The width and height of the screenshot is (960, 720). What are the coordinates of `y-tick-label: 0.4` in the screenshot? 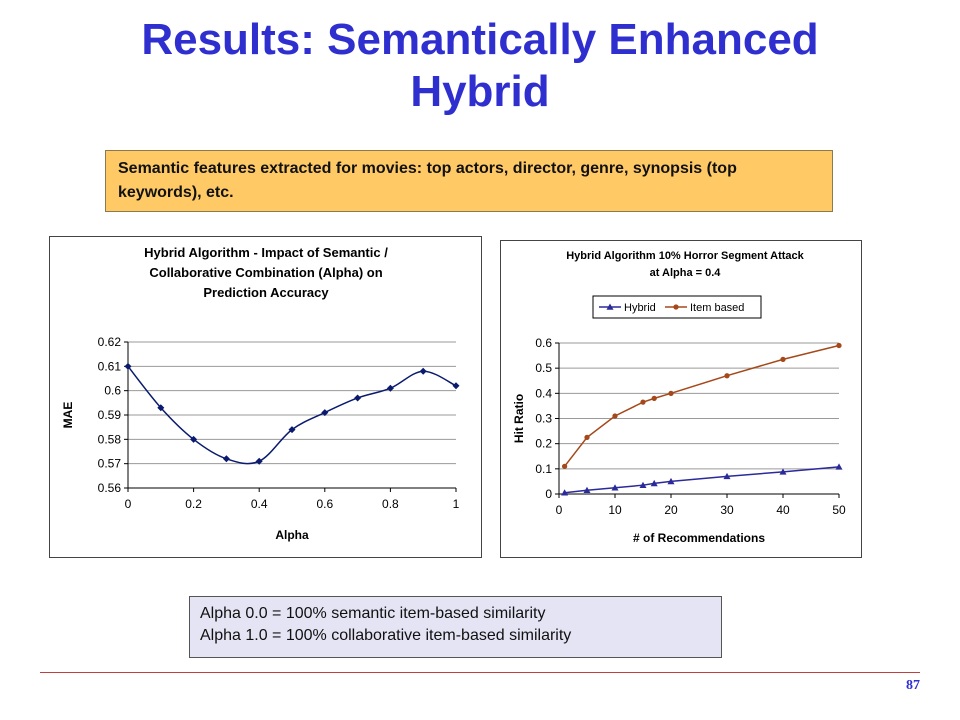 It's located at (543, 393).